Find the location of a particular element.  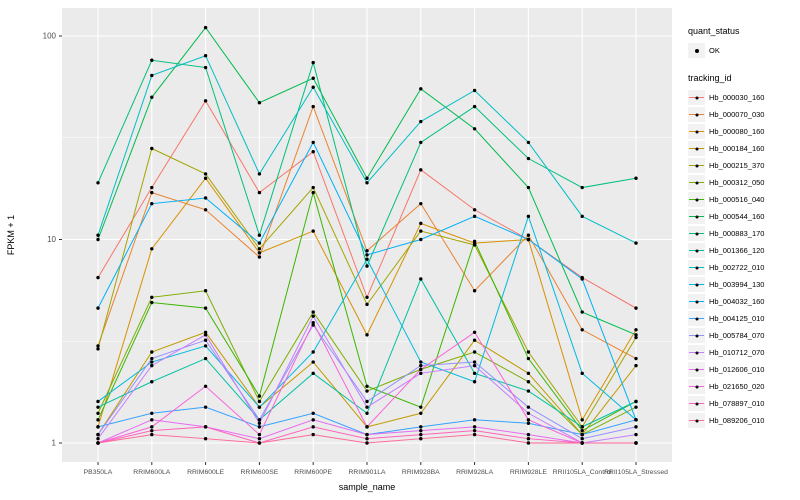

y-tick-label: 10 is located at coordinates (51, 239).